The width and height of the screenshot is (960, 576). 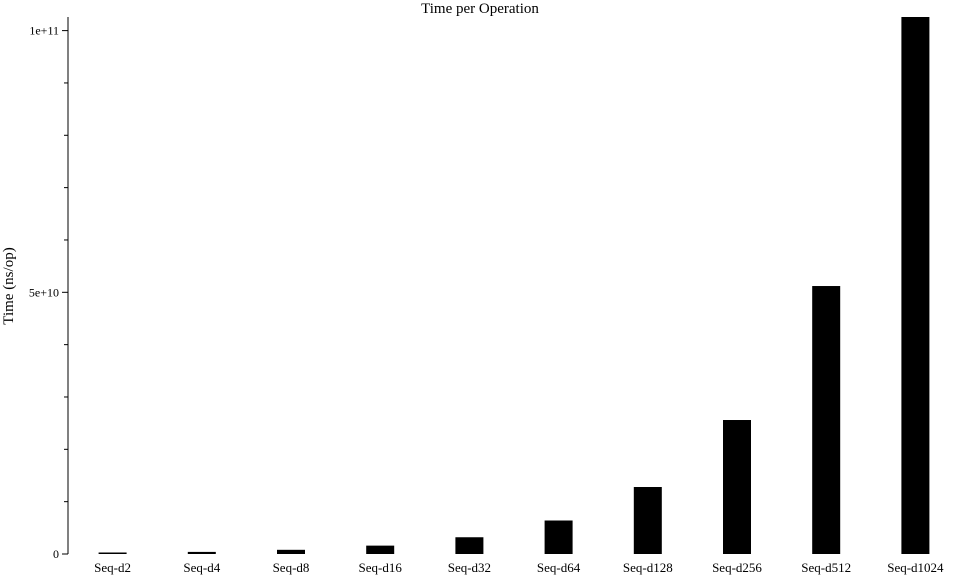 I want to click on x-tick-label: Seq-d256, so click(x=737, y=567).